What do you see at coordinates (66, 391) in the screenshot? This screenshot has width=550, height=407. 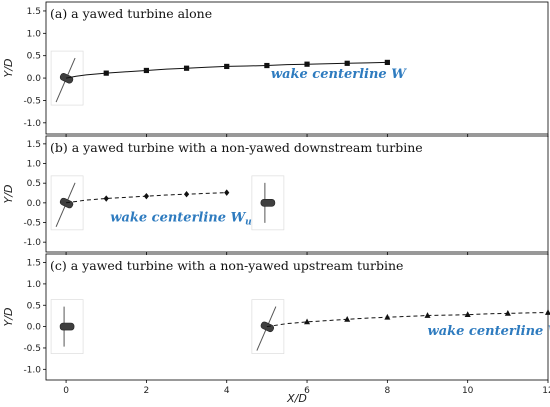 I see `x-tick-label: 0` at bounding box center [66, 391].